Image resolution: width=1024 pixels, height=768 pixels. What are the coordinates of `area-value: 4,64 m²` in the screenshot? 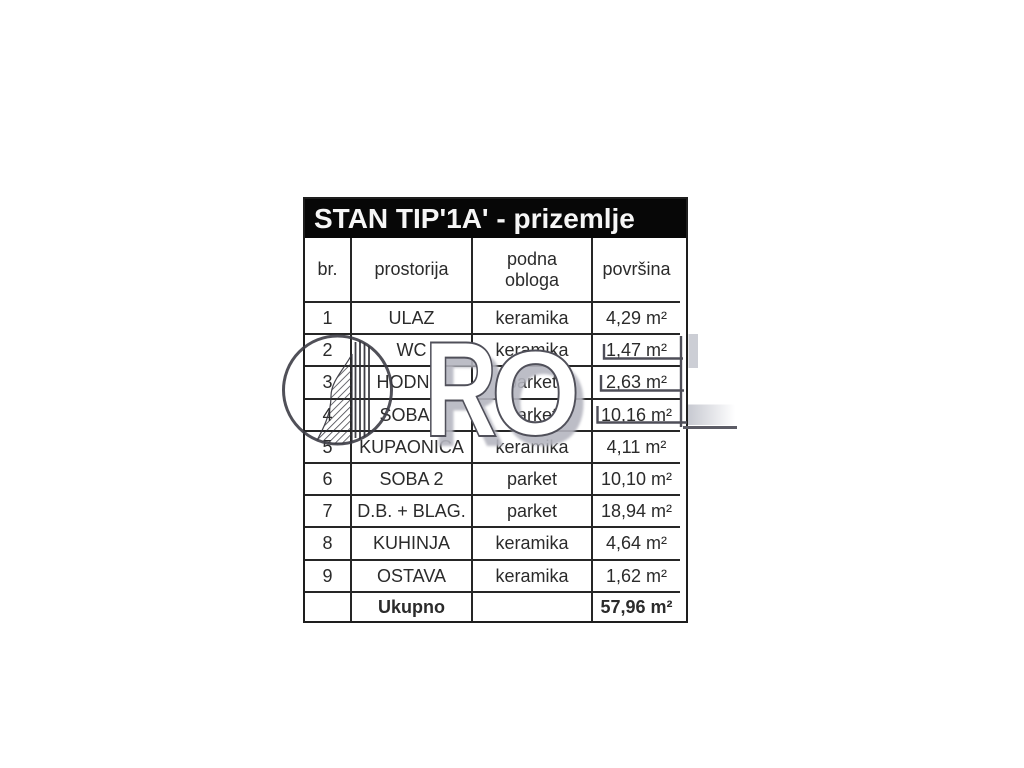 It's located at (636, 542).